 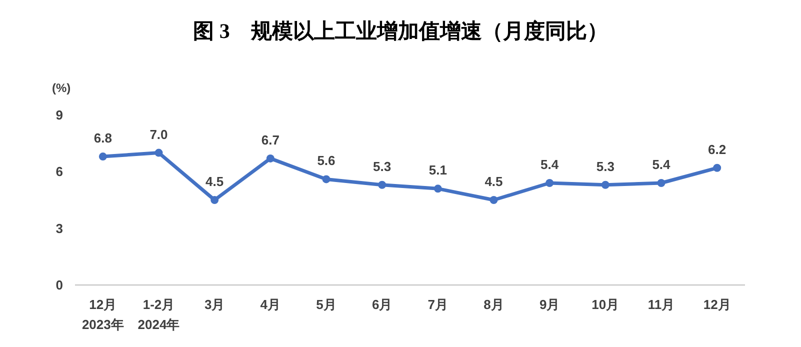 I want to click on x-tick-label: 8月, so click(x=494, y=304).